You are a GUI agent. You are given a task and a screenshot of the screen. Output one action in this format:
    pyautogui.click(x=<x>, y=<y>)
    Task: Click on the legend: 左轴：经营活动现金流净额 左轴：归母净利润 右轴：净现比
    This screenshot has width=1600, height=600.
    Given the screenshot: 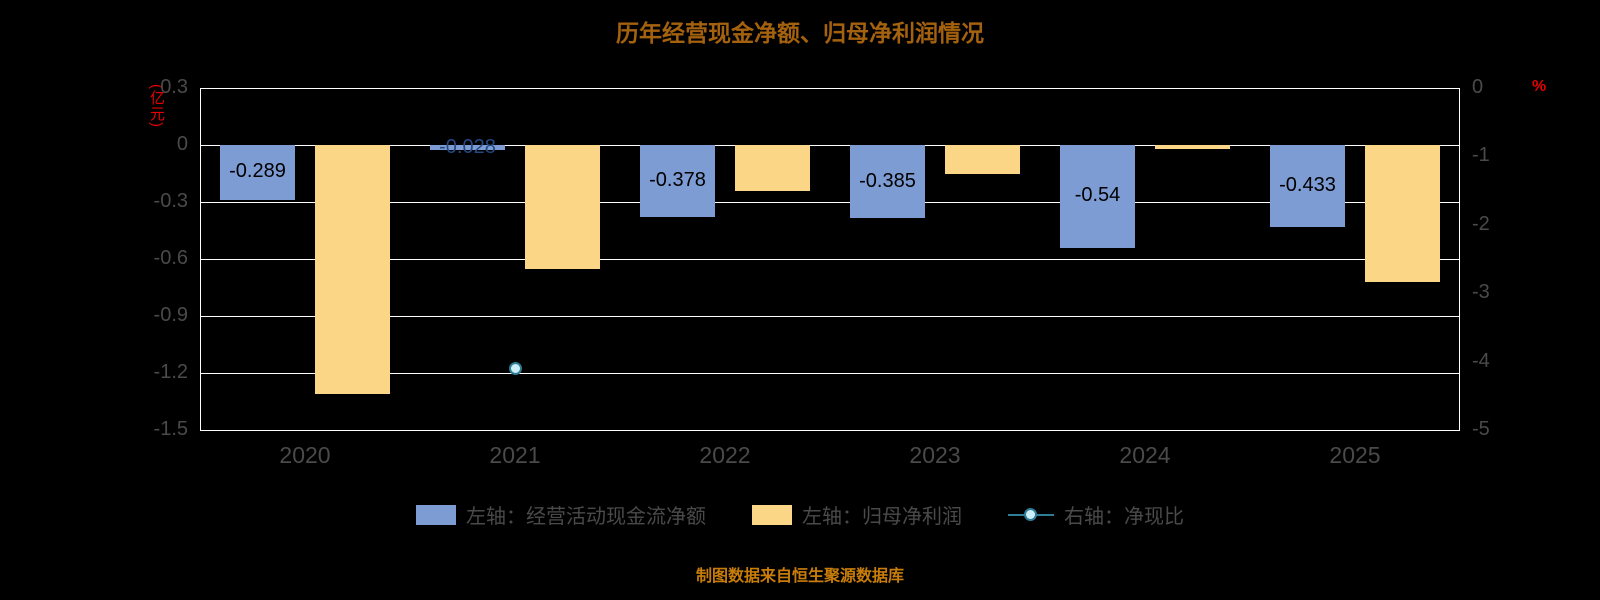 What is the action you would take?
    pyautogui.click(x=800, y=514)
    